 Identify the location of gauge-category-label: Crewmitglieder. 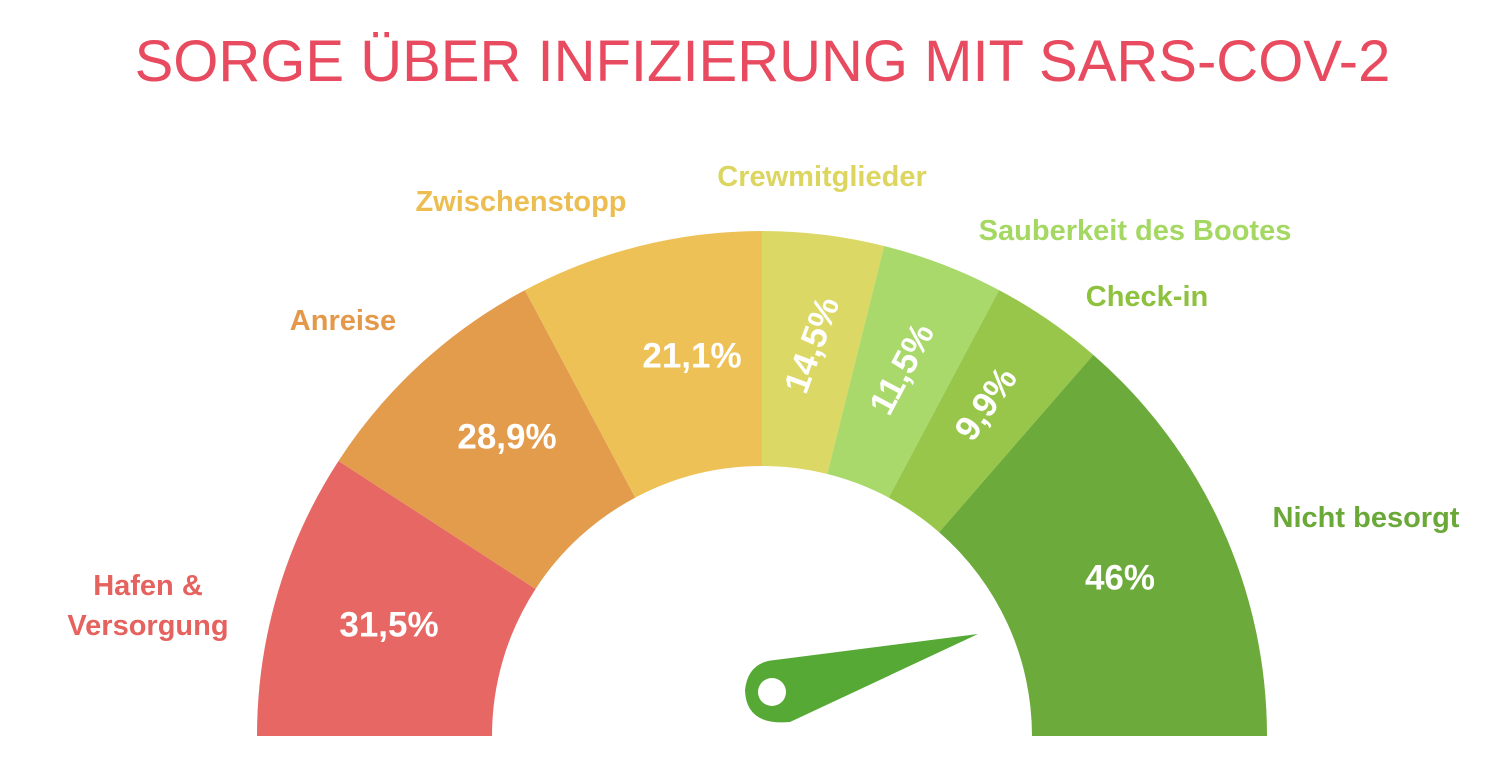
(822, 177).